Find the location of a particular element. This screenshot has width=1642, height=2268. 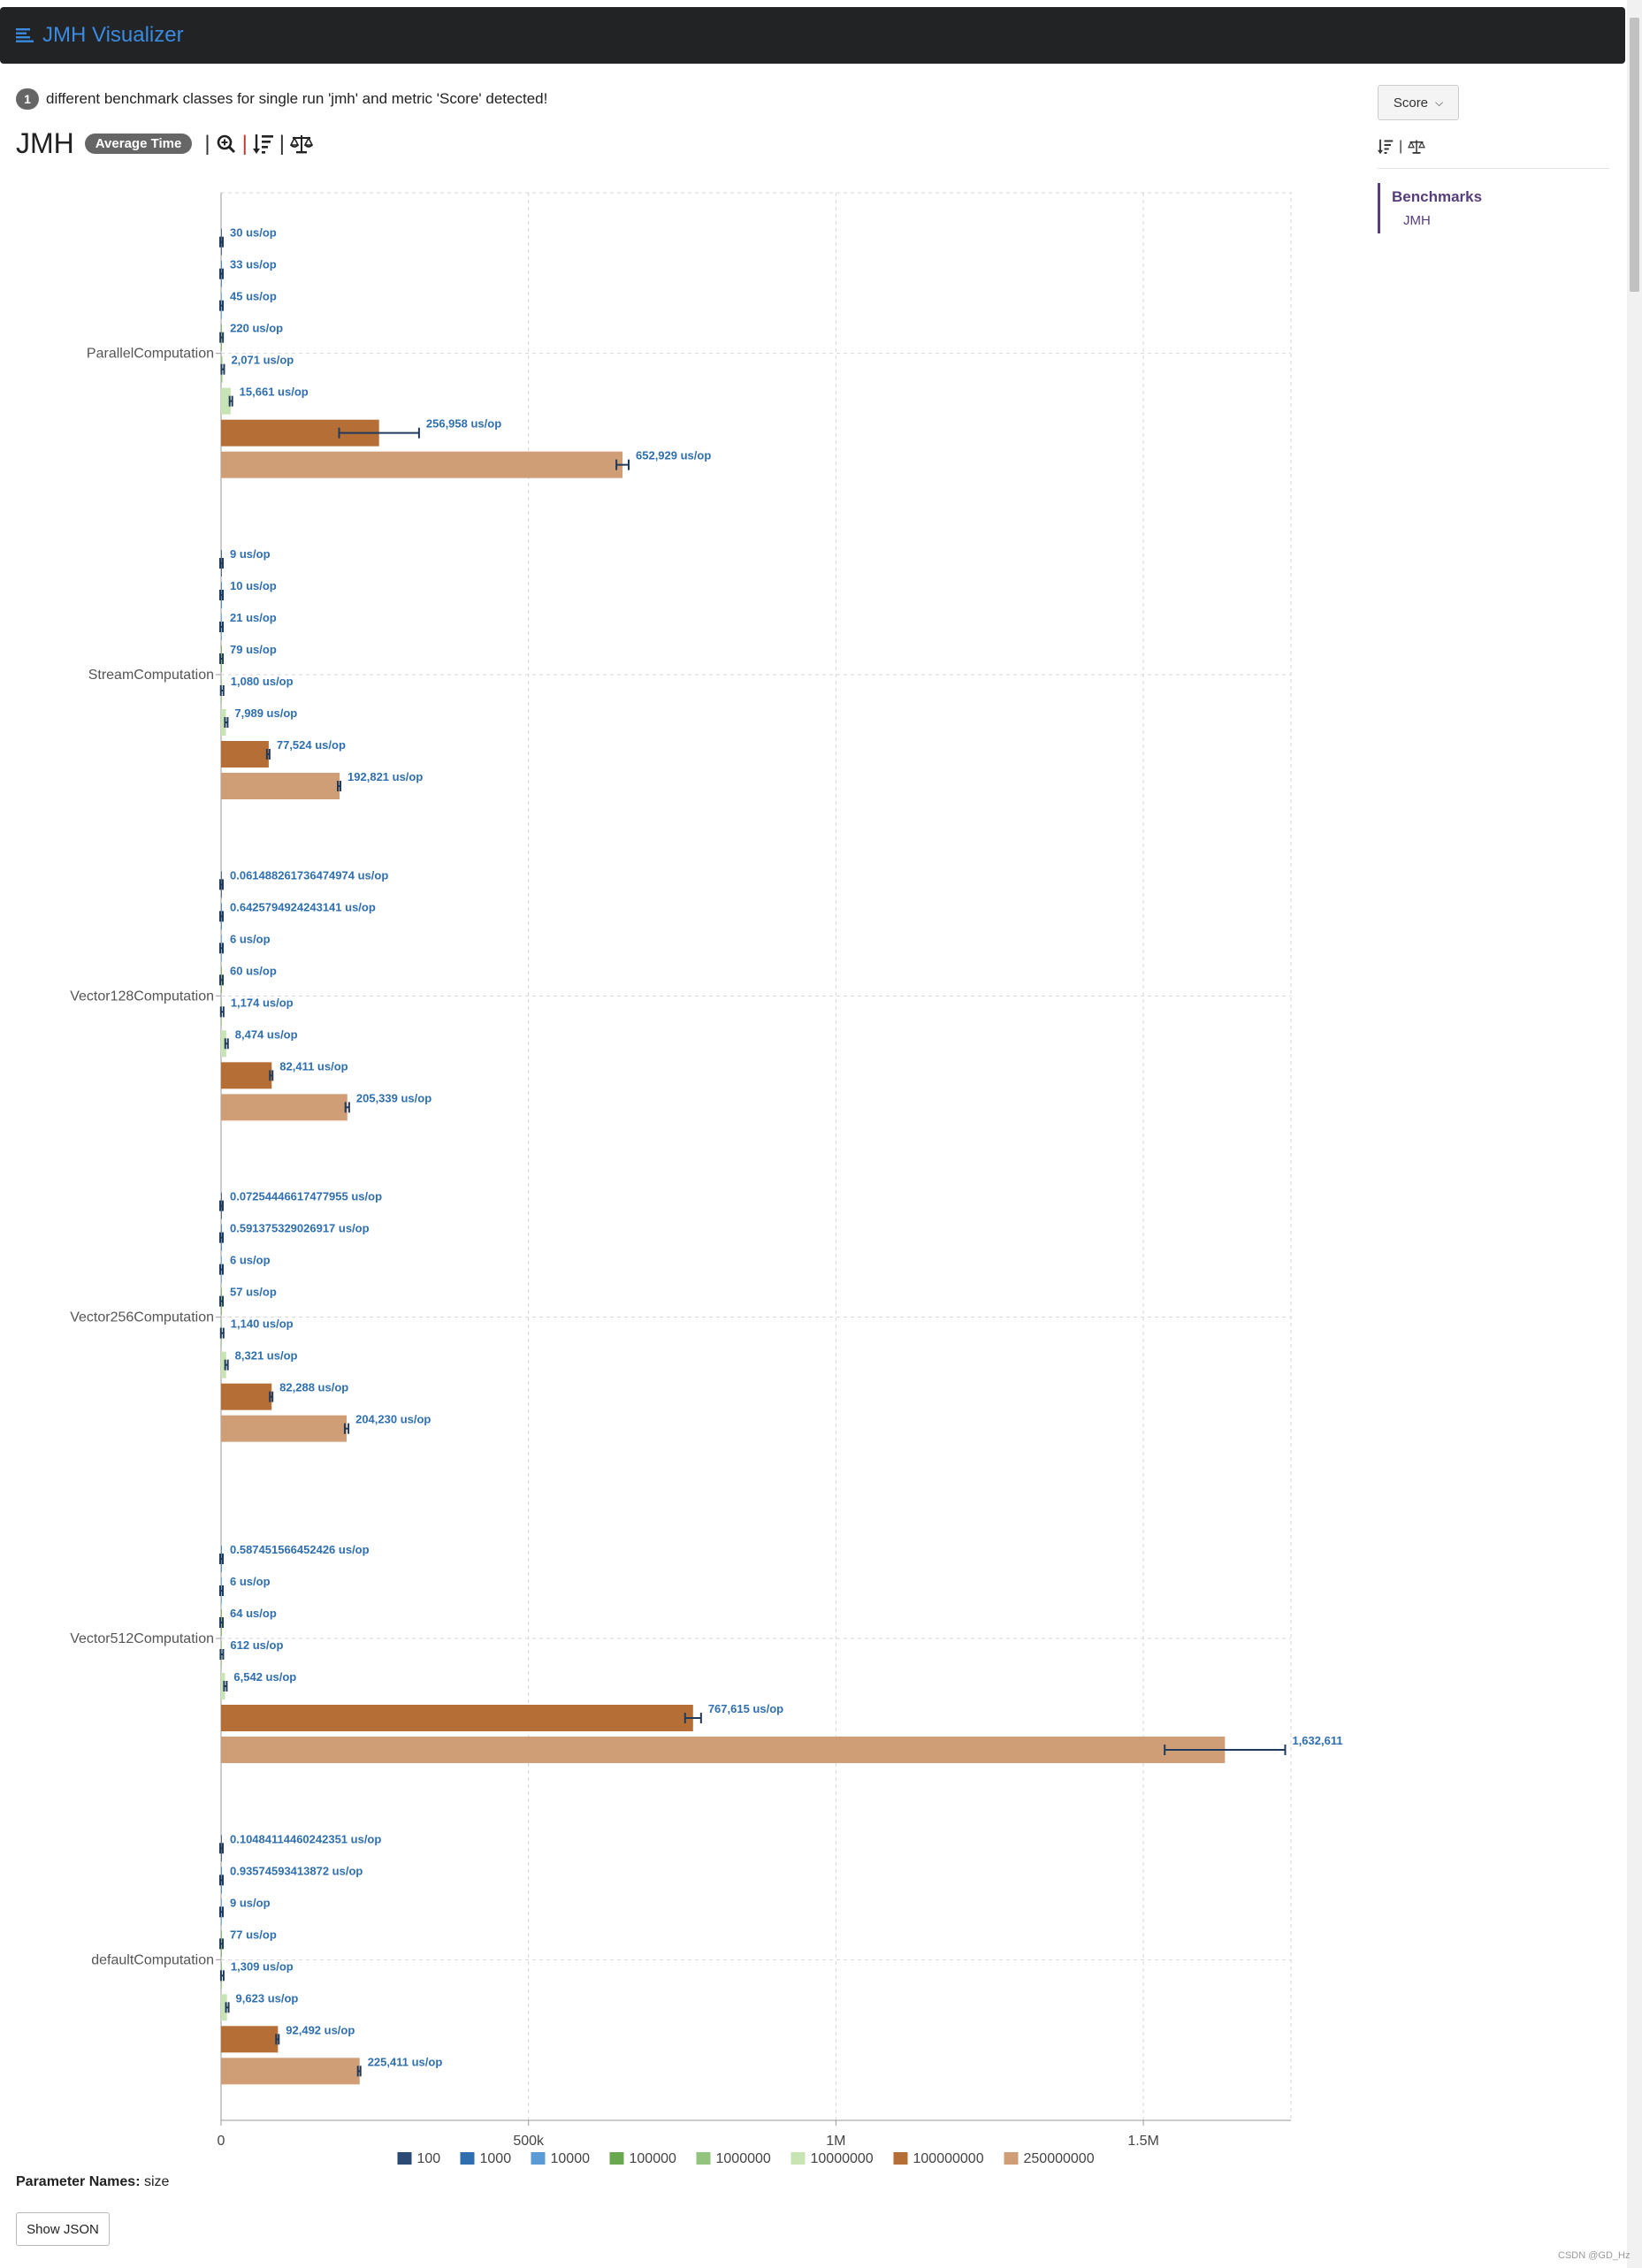

sidebar-tools: | is located at coordinates (1493, 153).